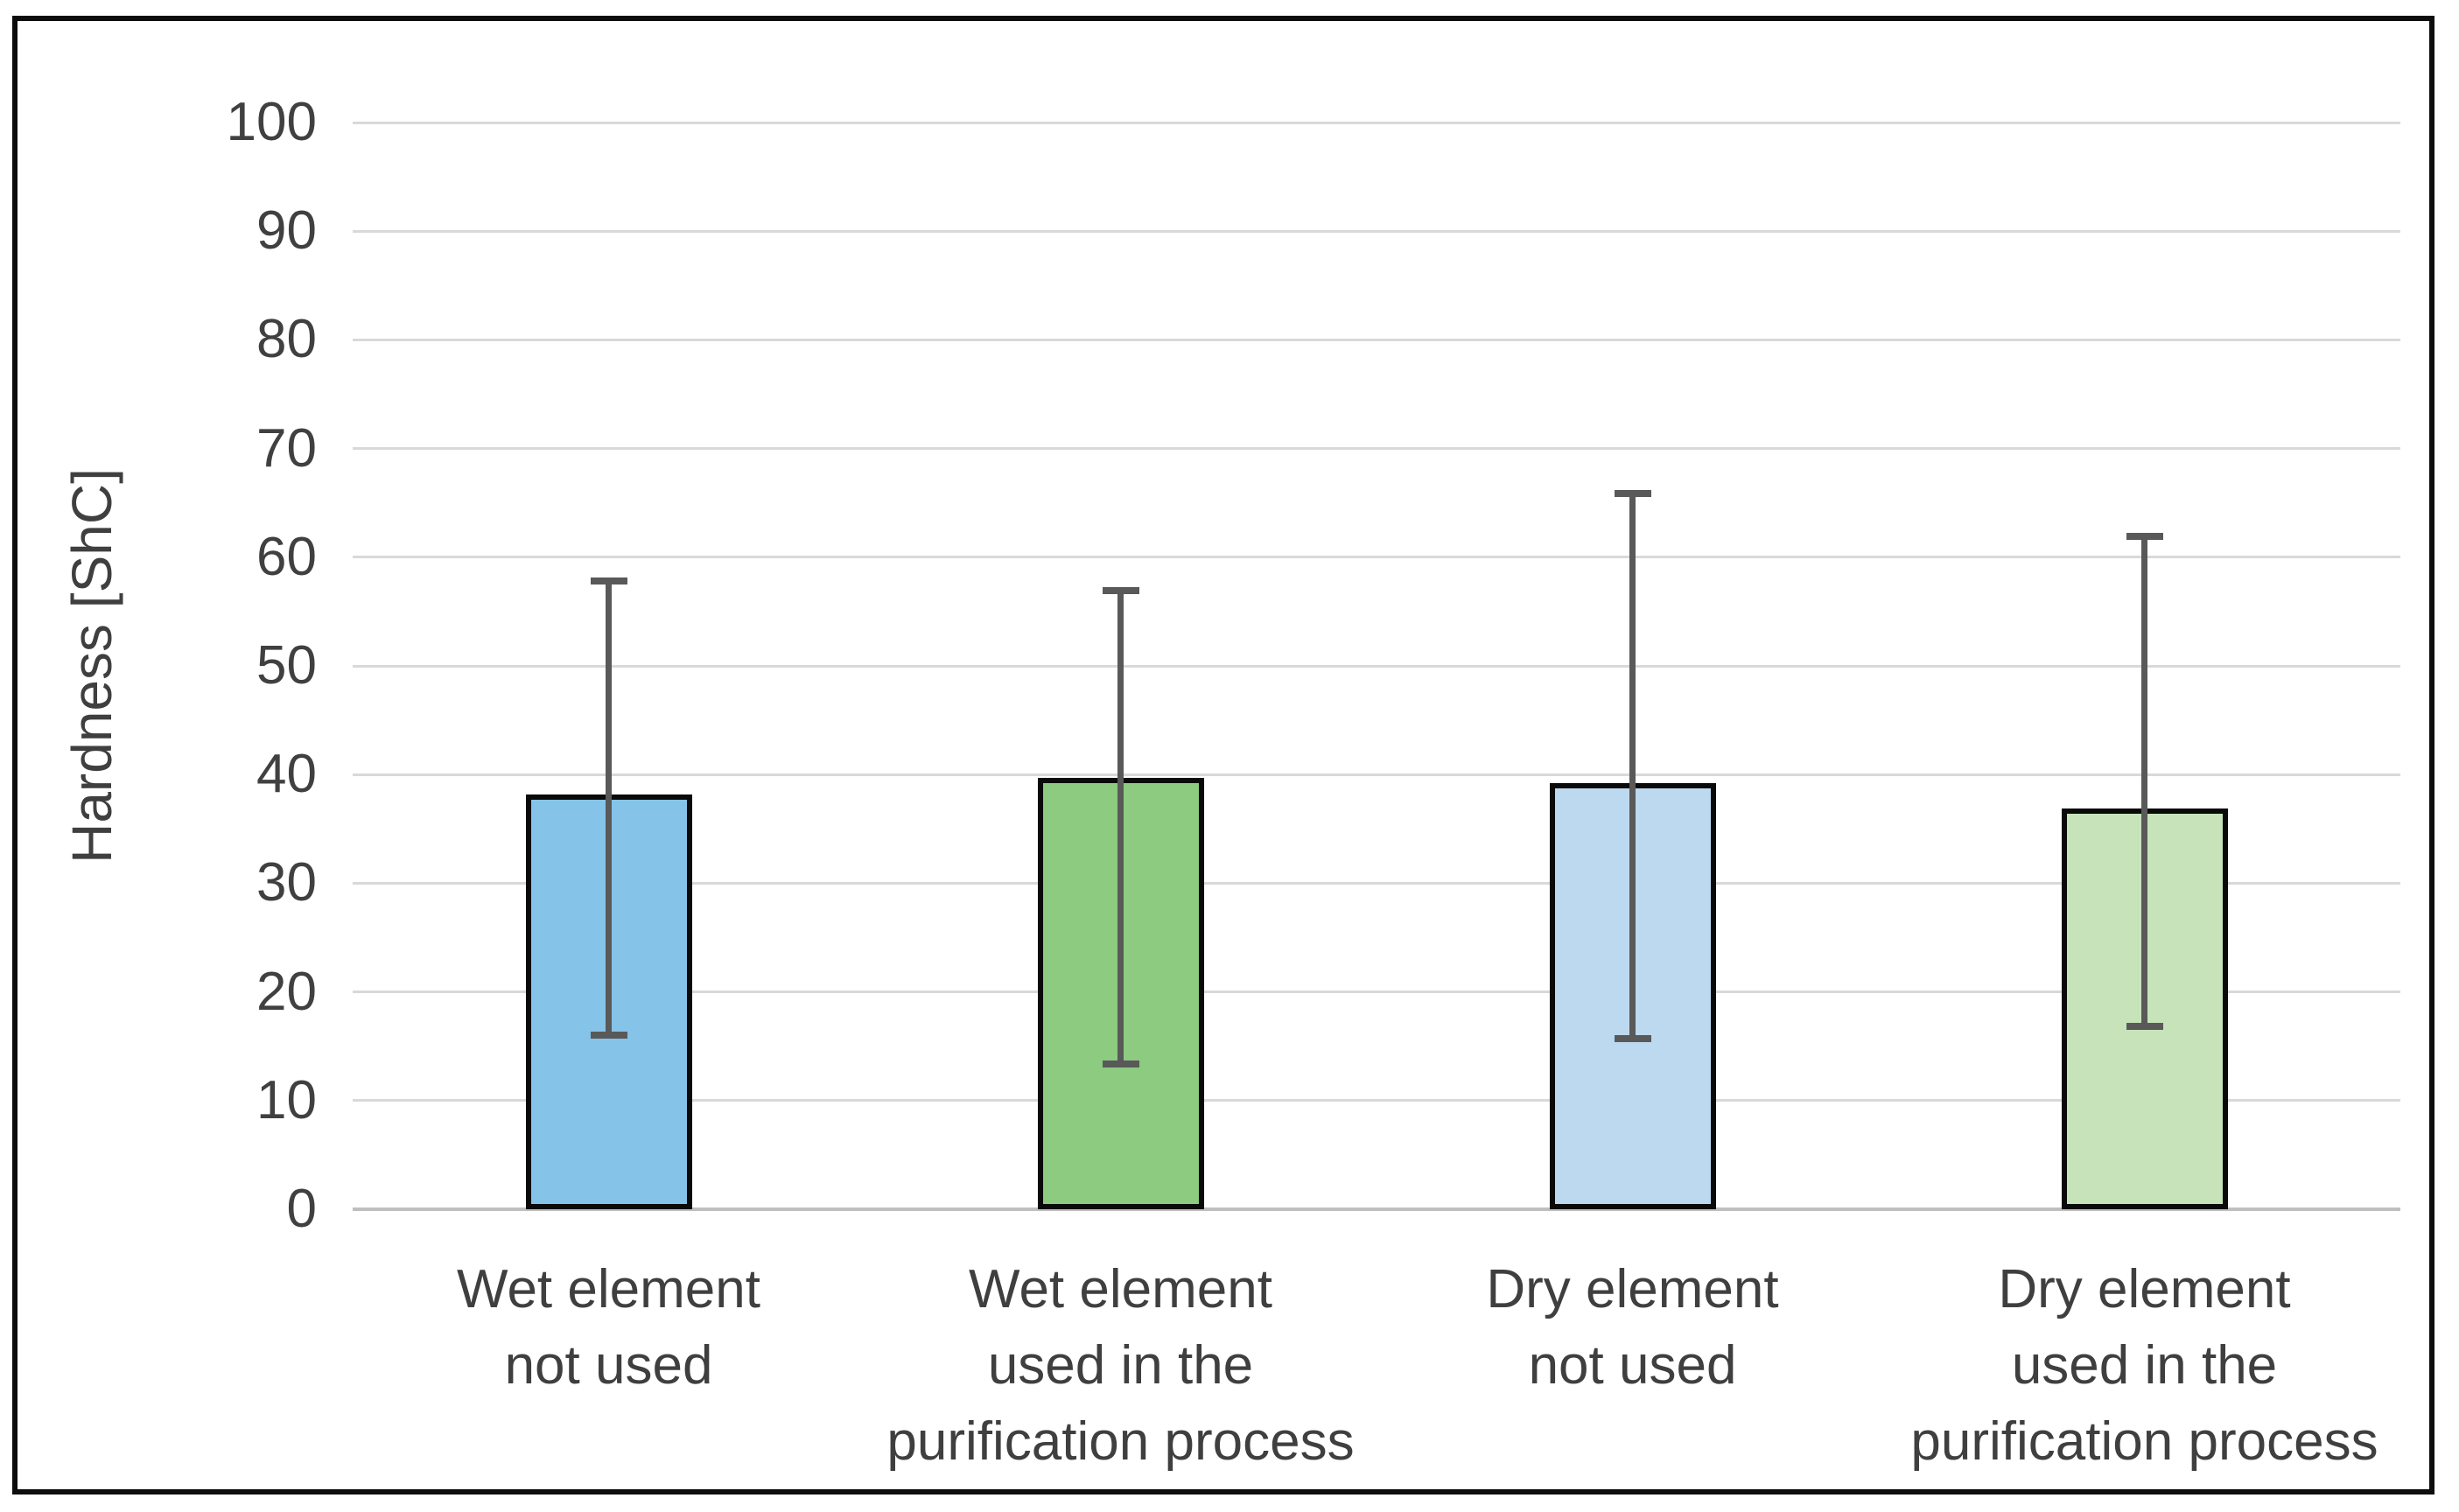 The image size is (2459, 1512). What do you see at coordinates (608, 1327) in the screenshot?
I see `category-label: Wet element not used` at bounding box center [608, 1327].